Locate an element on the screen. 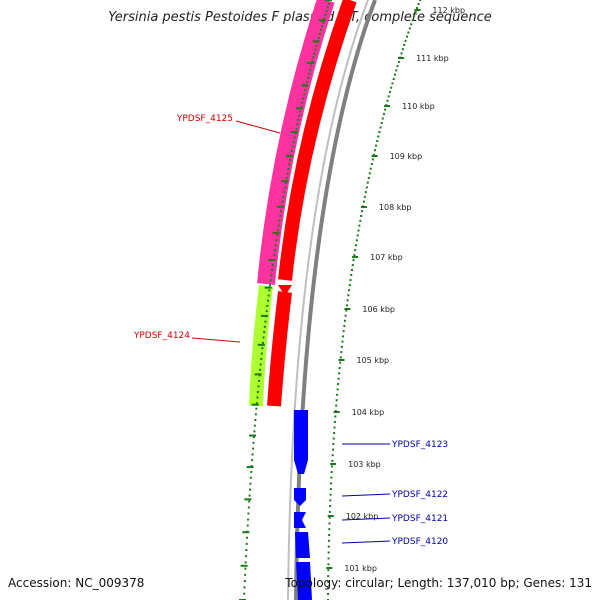  tick-label: 111 kbp is located at coordinates (432, 58).